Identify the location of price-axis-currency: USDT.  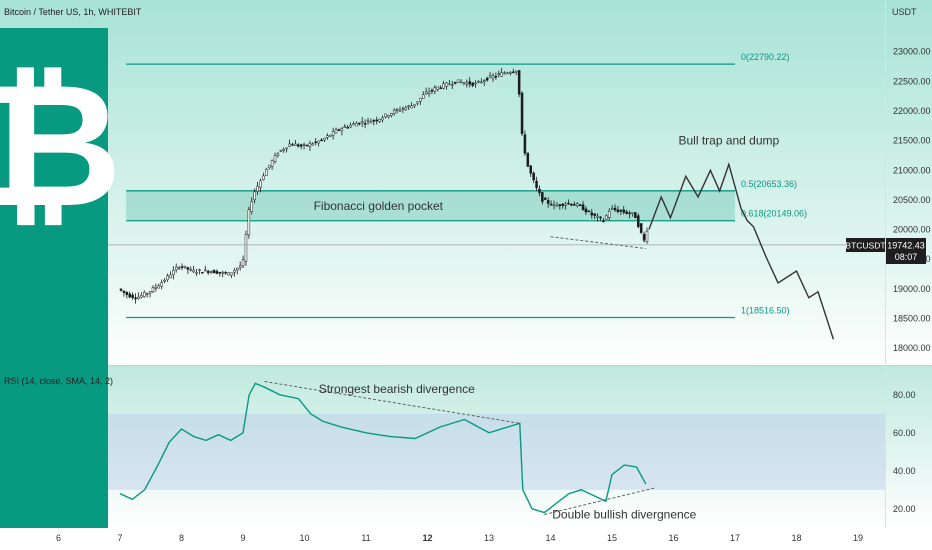
(904, 12).